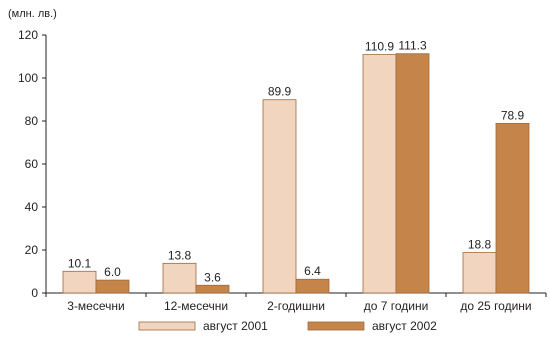  Describe the element at coordinates (280, 92) in the screenshot. I see `bar-value-label: 89.9` at that location.